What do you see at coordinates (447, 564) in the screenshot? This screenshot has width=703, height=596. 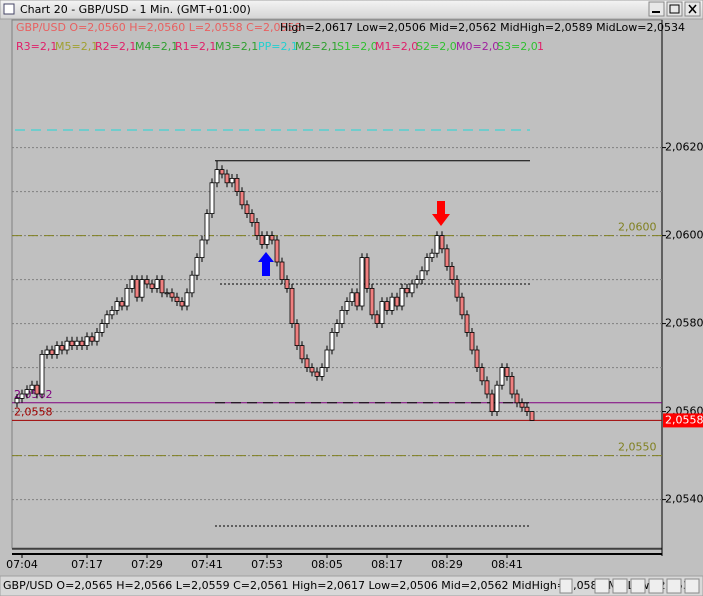 I see `x-tick-label: 08:29` at bounding box center [447, 564].